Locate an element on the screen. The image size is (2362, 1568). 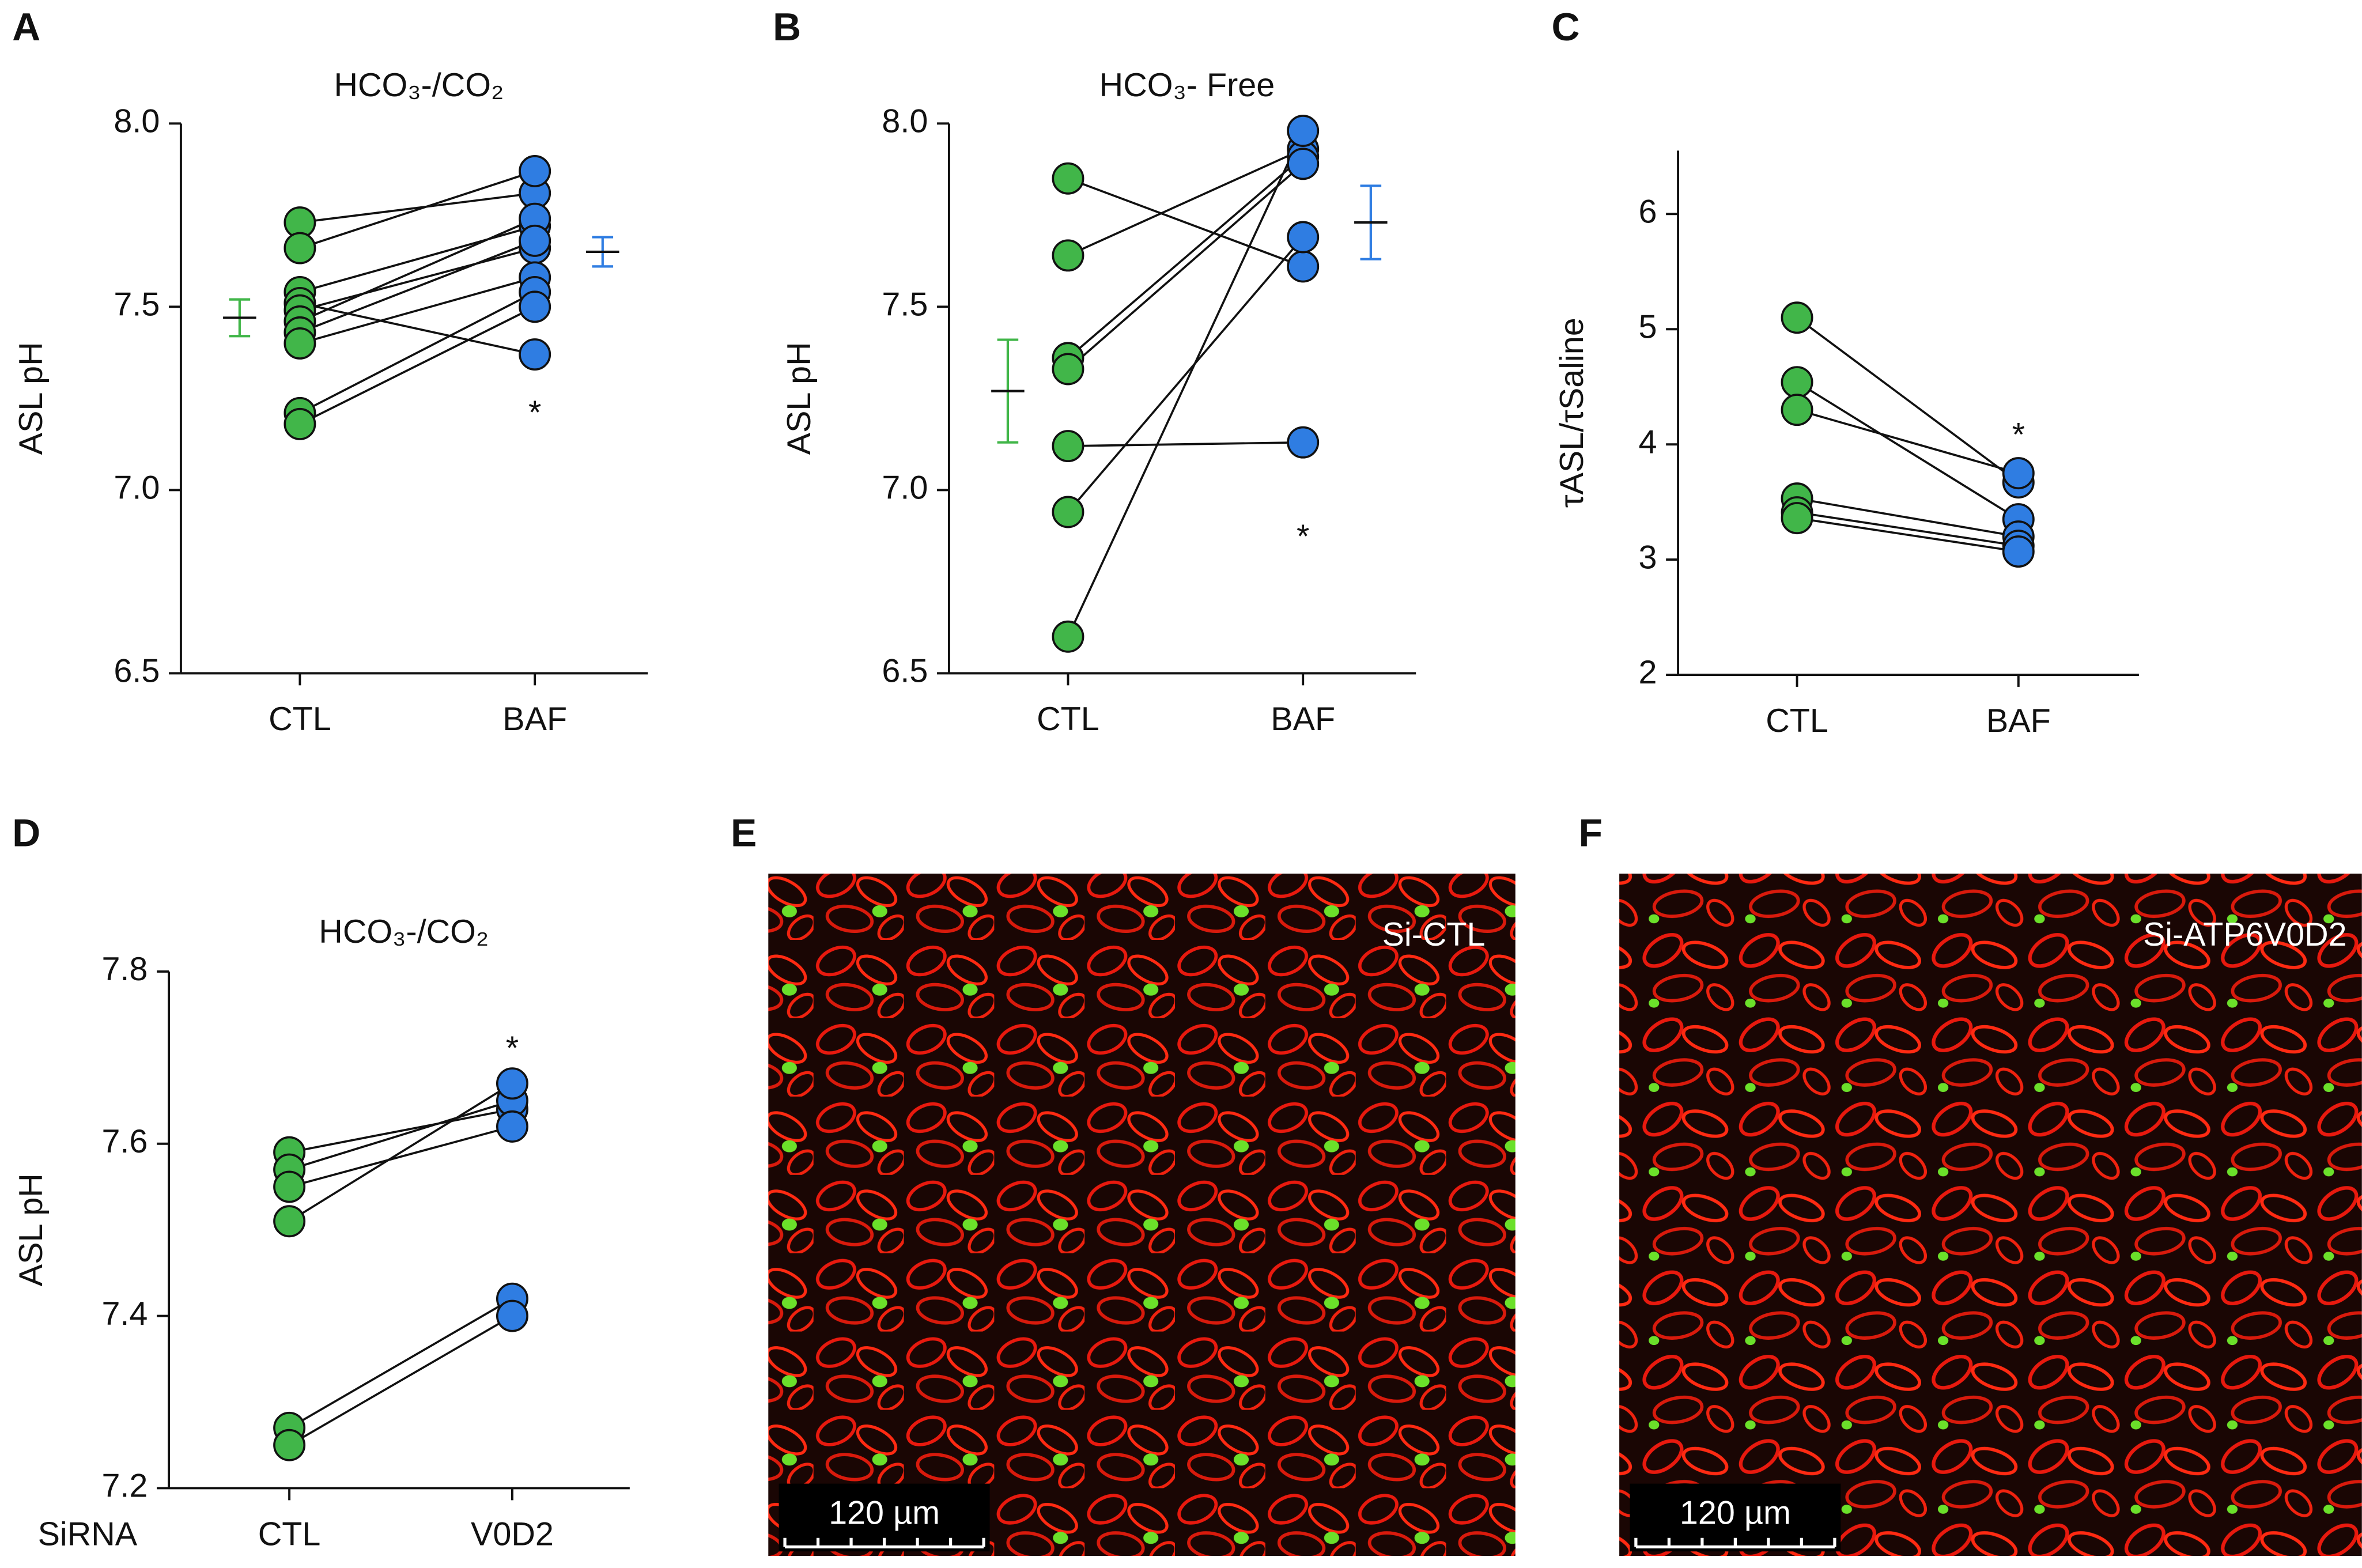
y-tick-label: 3 is located at coordinates (1648, 558).